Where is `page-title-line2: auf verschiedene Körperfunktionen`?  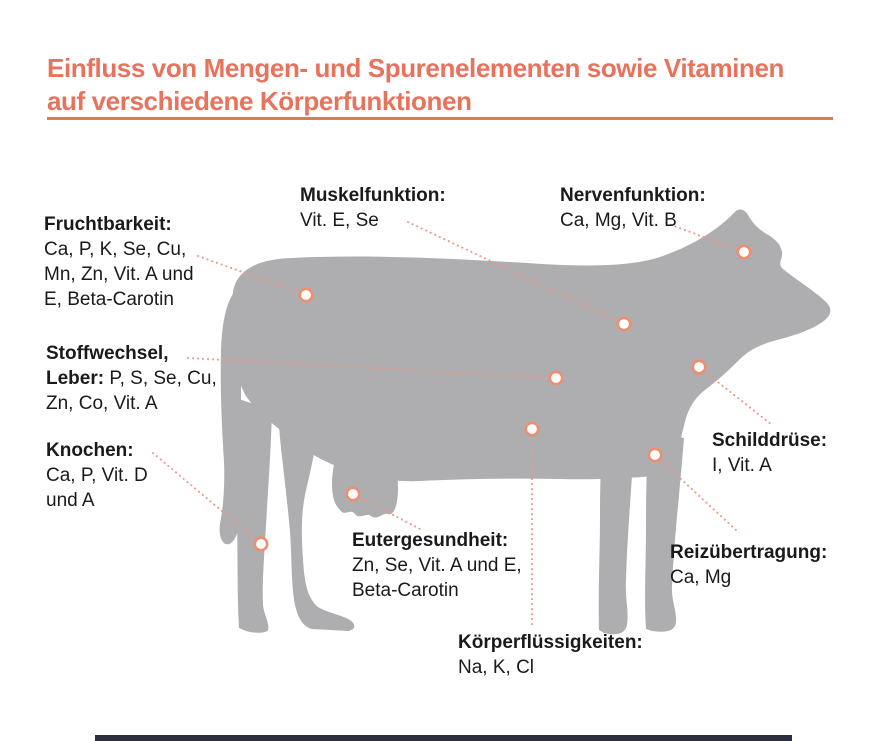
page-title-line2: auf verschiedene Körperfunktionen is located at coordinates (259, 101).